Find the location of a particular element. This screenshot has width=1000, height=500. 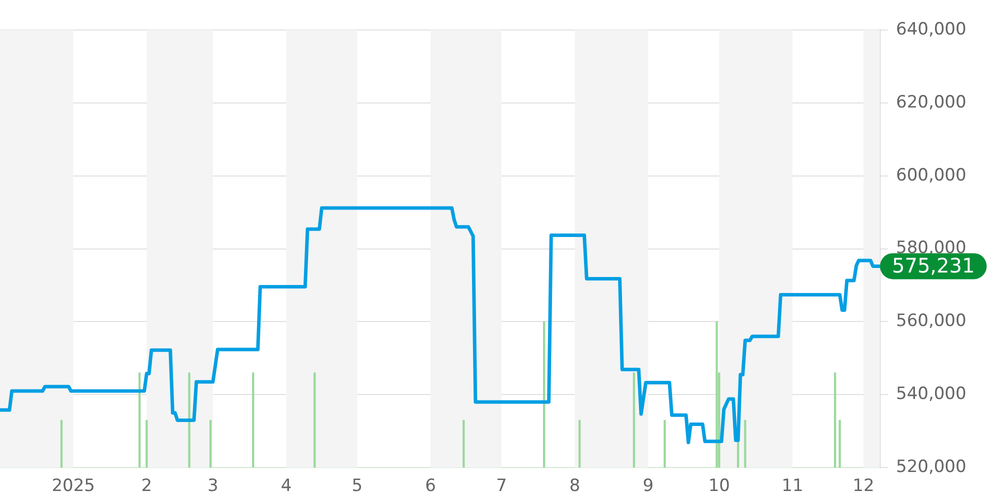

x-tick-label: 2025 is located at coordinates (73, 486).